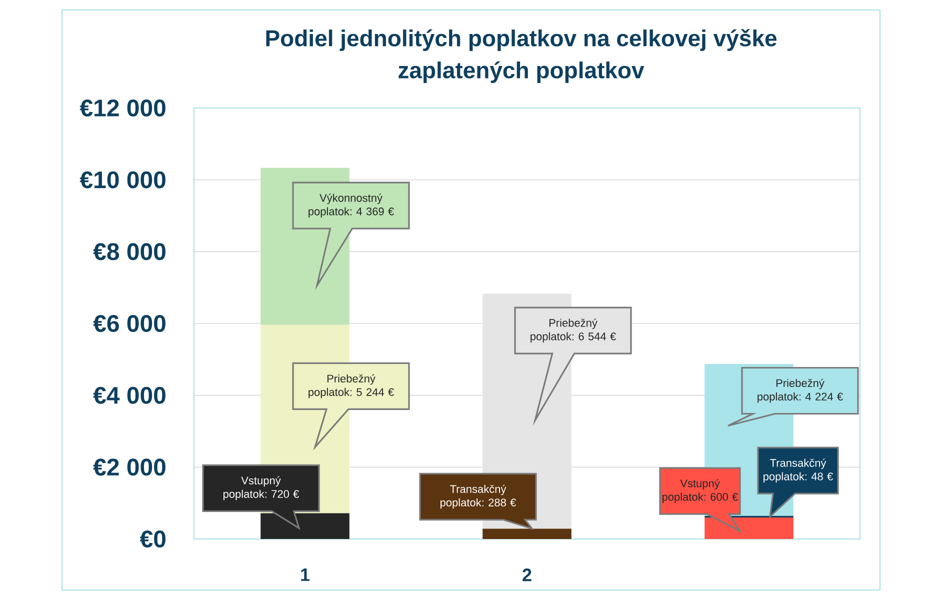 This screenshot has height=603, width=952. Describe the element at coordinates (123, 108) in the screenshot. I see `y-tick-label: €12 000` at that location.